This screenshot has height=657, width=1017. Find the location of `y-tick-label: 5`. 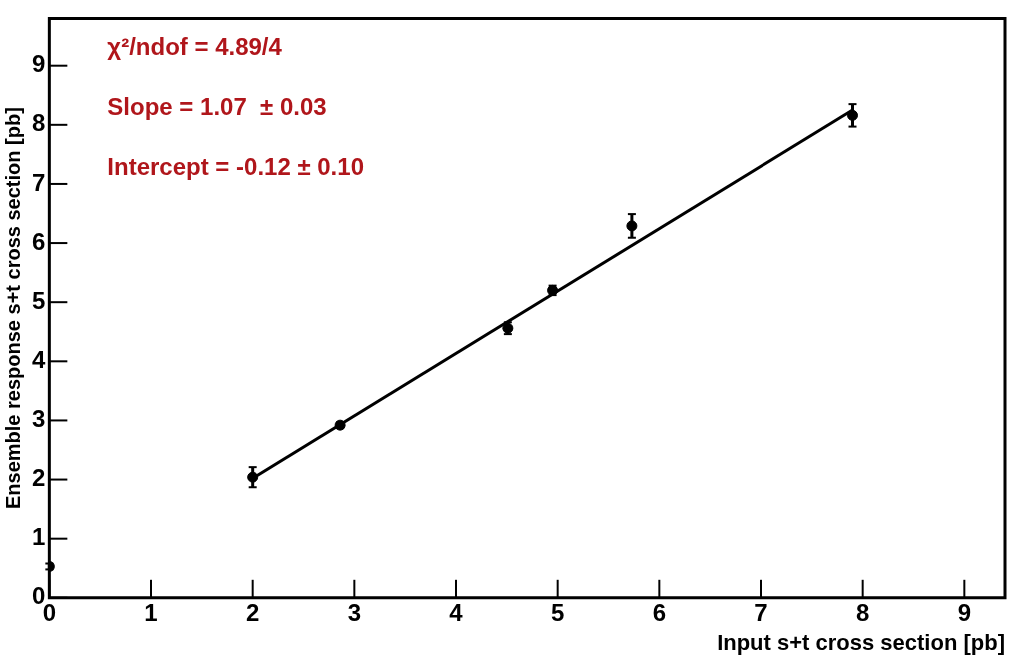

y-tick-label: 5 is located at coordinates (38, 300).